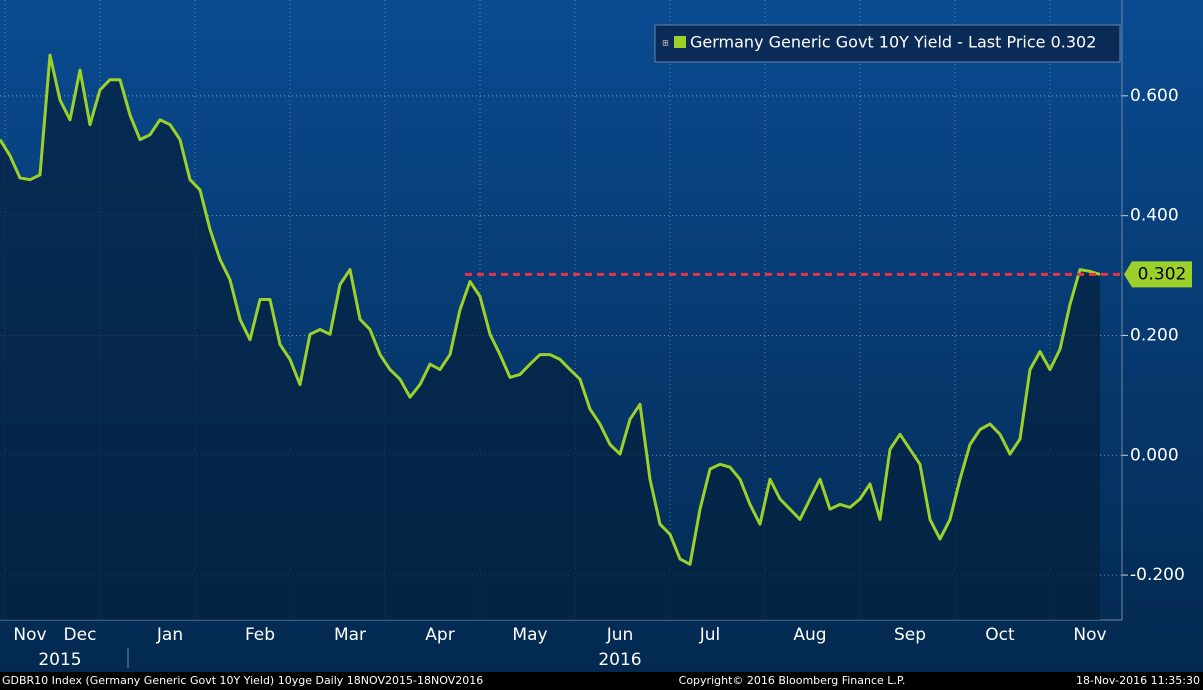  Describe the element at coordinates (620, 635) in the screenshot. I see `x-tick-label: Jun` at that location.